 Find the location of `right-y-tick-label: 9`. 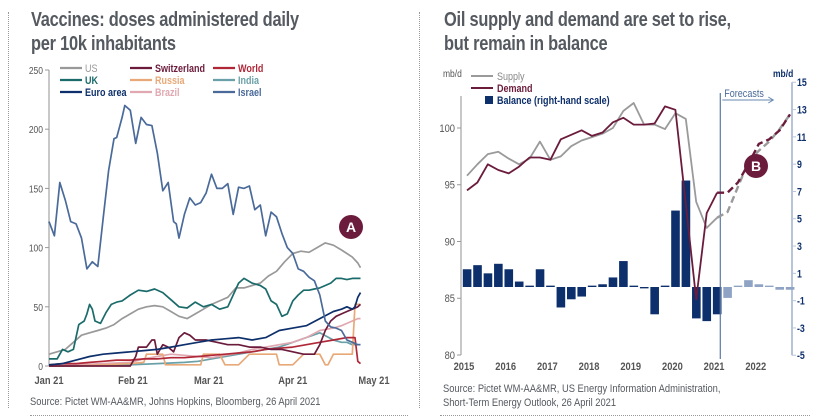

right-y-tick-label: 9 is located at coordinates (799, 165).